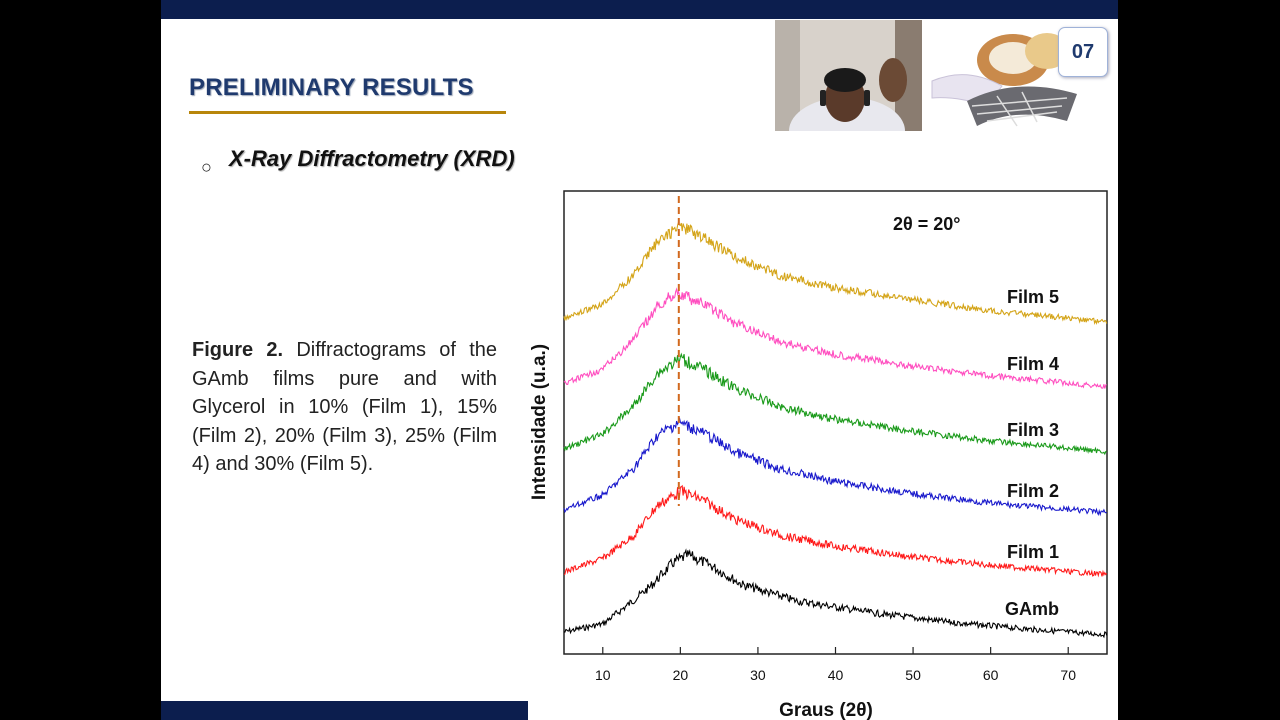 This screenshot has width=1280, height=720. Describe the element at coordinates (540, 422) in the screenshot. I see `y-axis-label: Intensidade (u.a.)` at that location.